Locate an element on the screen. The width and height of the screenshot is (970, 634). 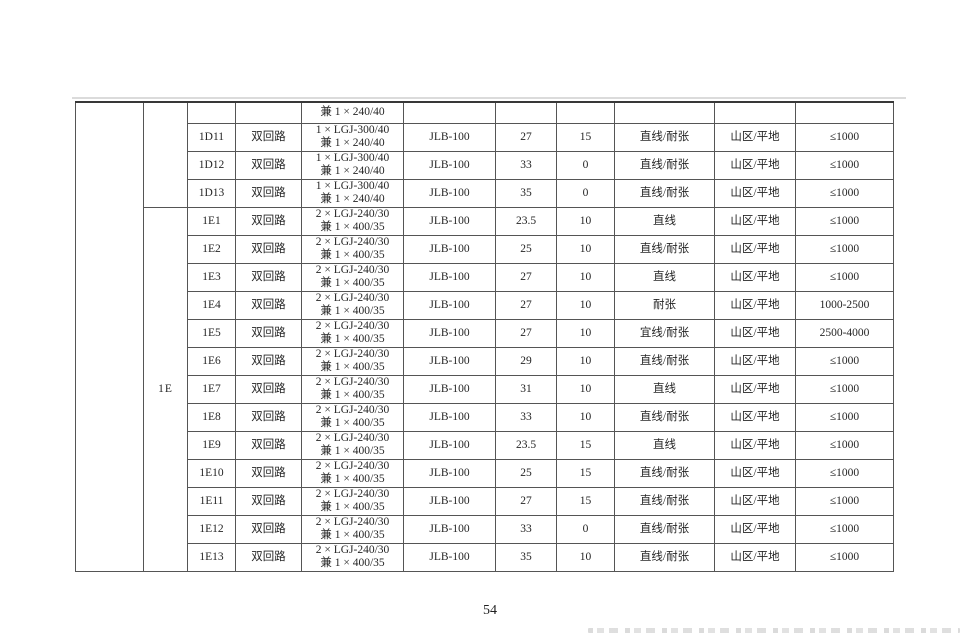
cutoff-text-artifact is located at coordinates (774, 630).